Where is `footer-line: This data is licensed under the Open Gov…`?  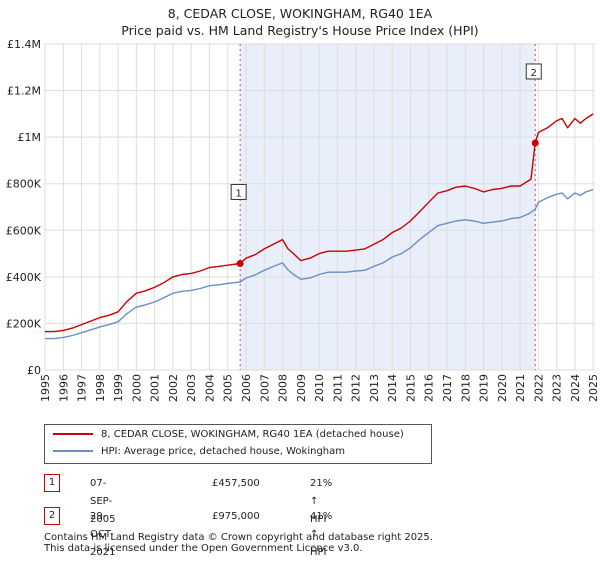
footer-line: This data is licensed under the Open Gov… is located at coordinates (203, 548).